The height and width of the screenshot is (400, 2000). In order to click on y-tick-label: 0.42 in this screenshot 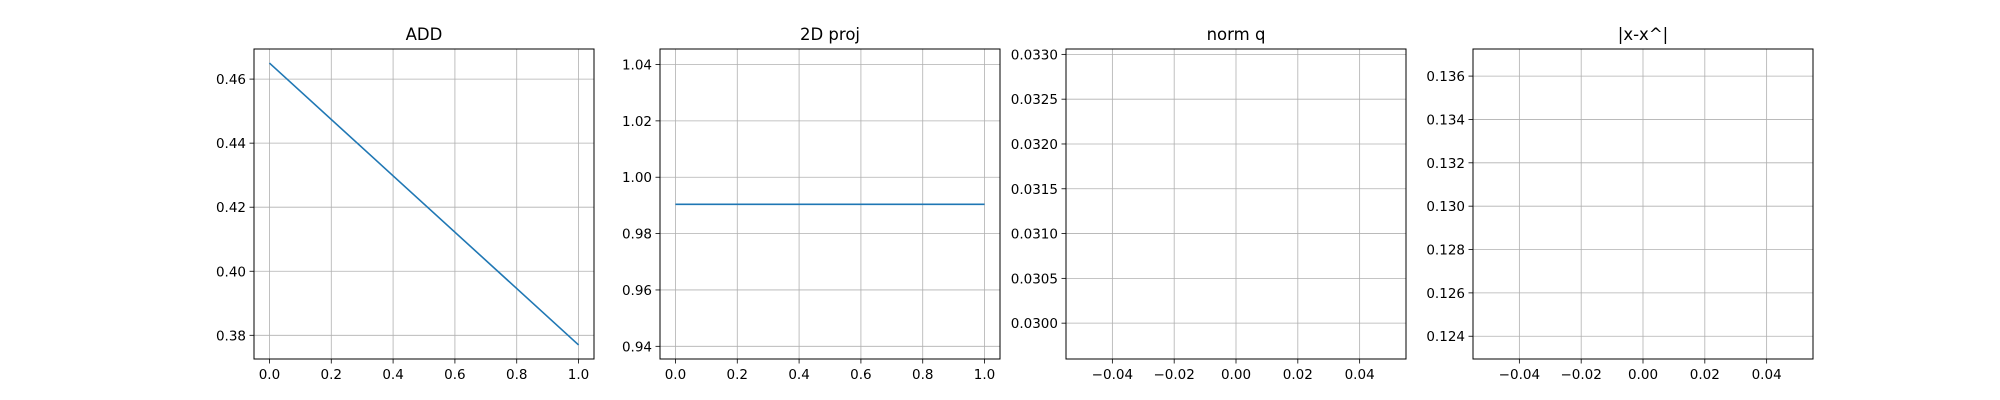, I will do `click(231, 208)`.